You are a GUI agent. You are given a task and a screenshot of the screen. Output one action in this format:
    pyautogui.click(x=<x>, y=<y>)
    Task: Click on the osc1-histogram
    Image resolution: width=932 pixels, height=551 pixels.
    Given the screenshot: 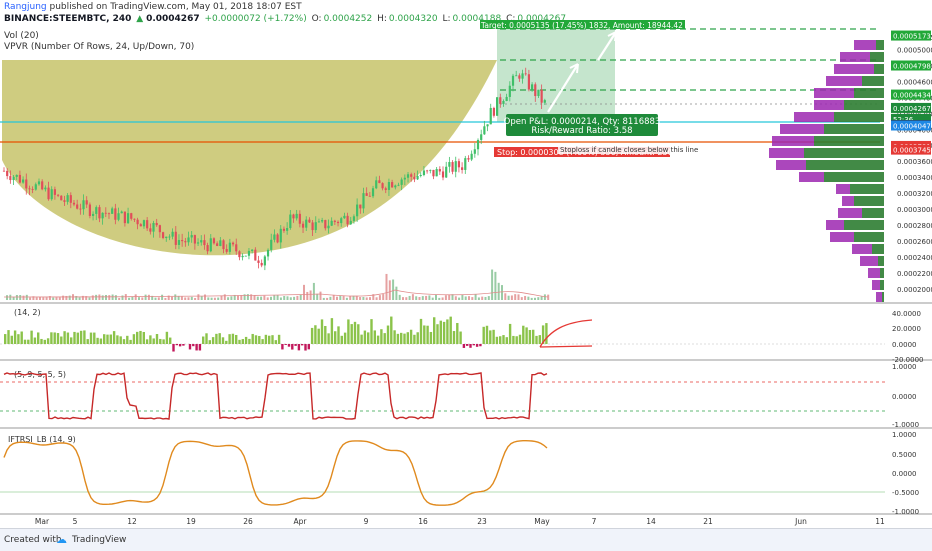 What is the action you would take?
    pyautogui.click(x=276, y=334)
    